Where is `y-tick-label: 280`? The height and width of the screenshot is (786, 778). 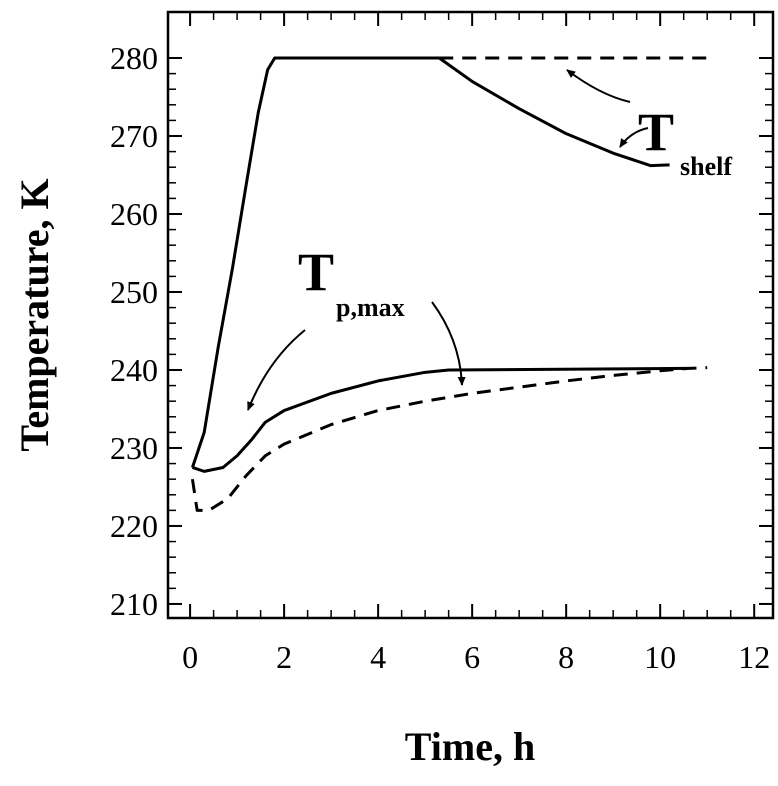 y-tick-label: 280 is located at coordinates (134, 58).